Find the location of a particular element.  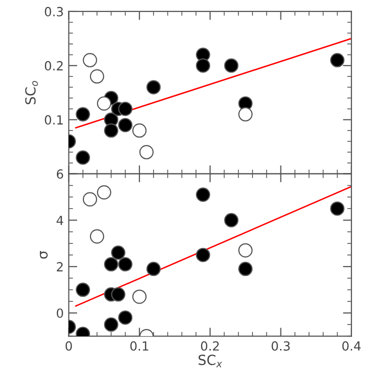

y-tick-label: 0.1 is located at coordinates (53, 120).